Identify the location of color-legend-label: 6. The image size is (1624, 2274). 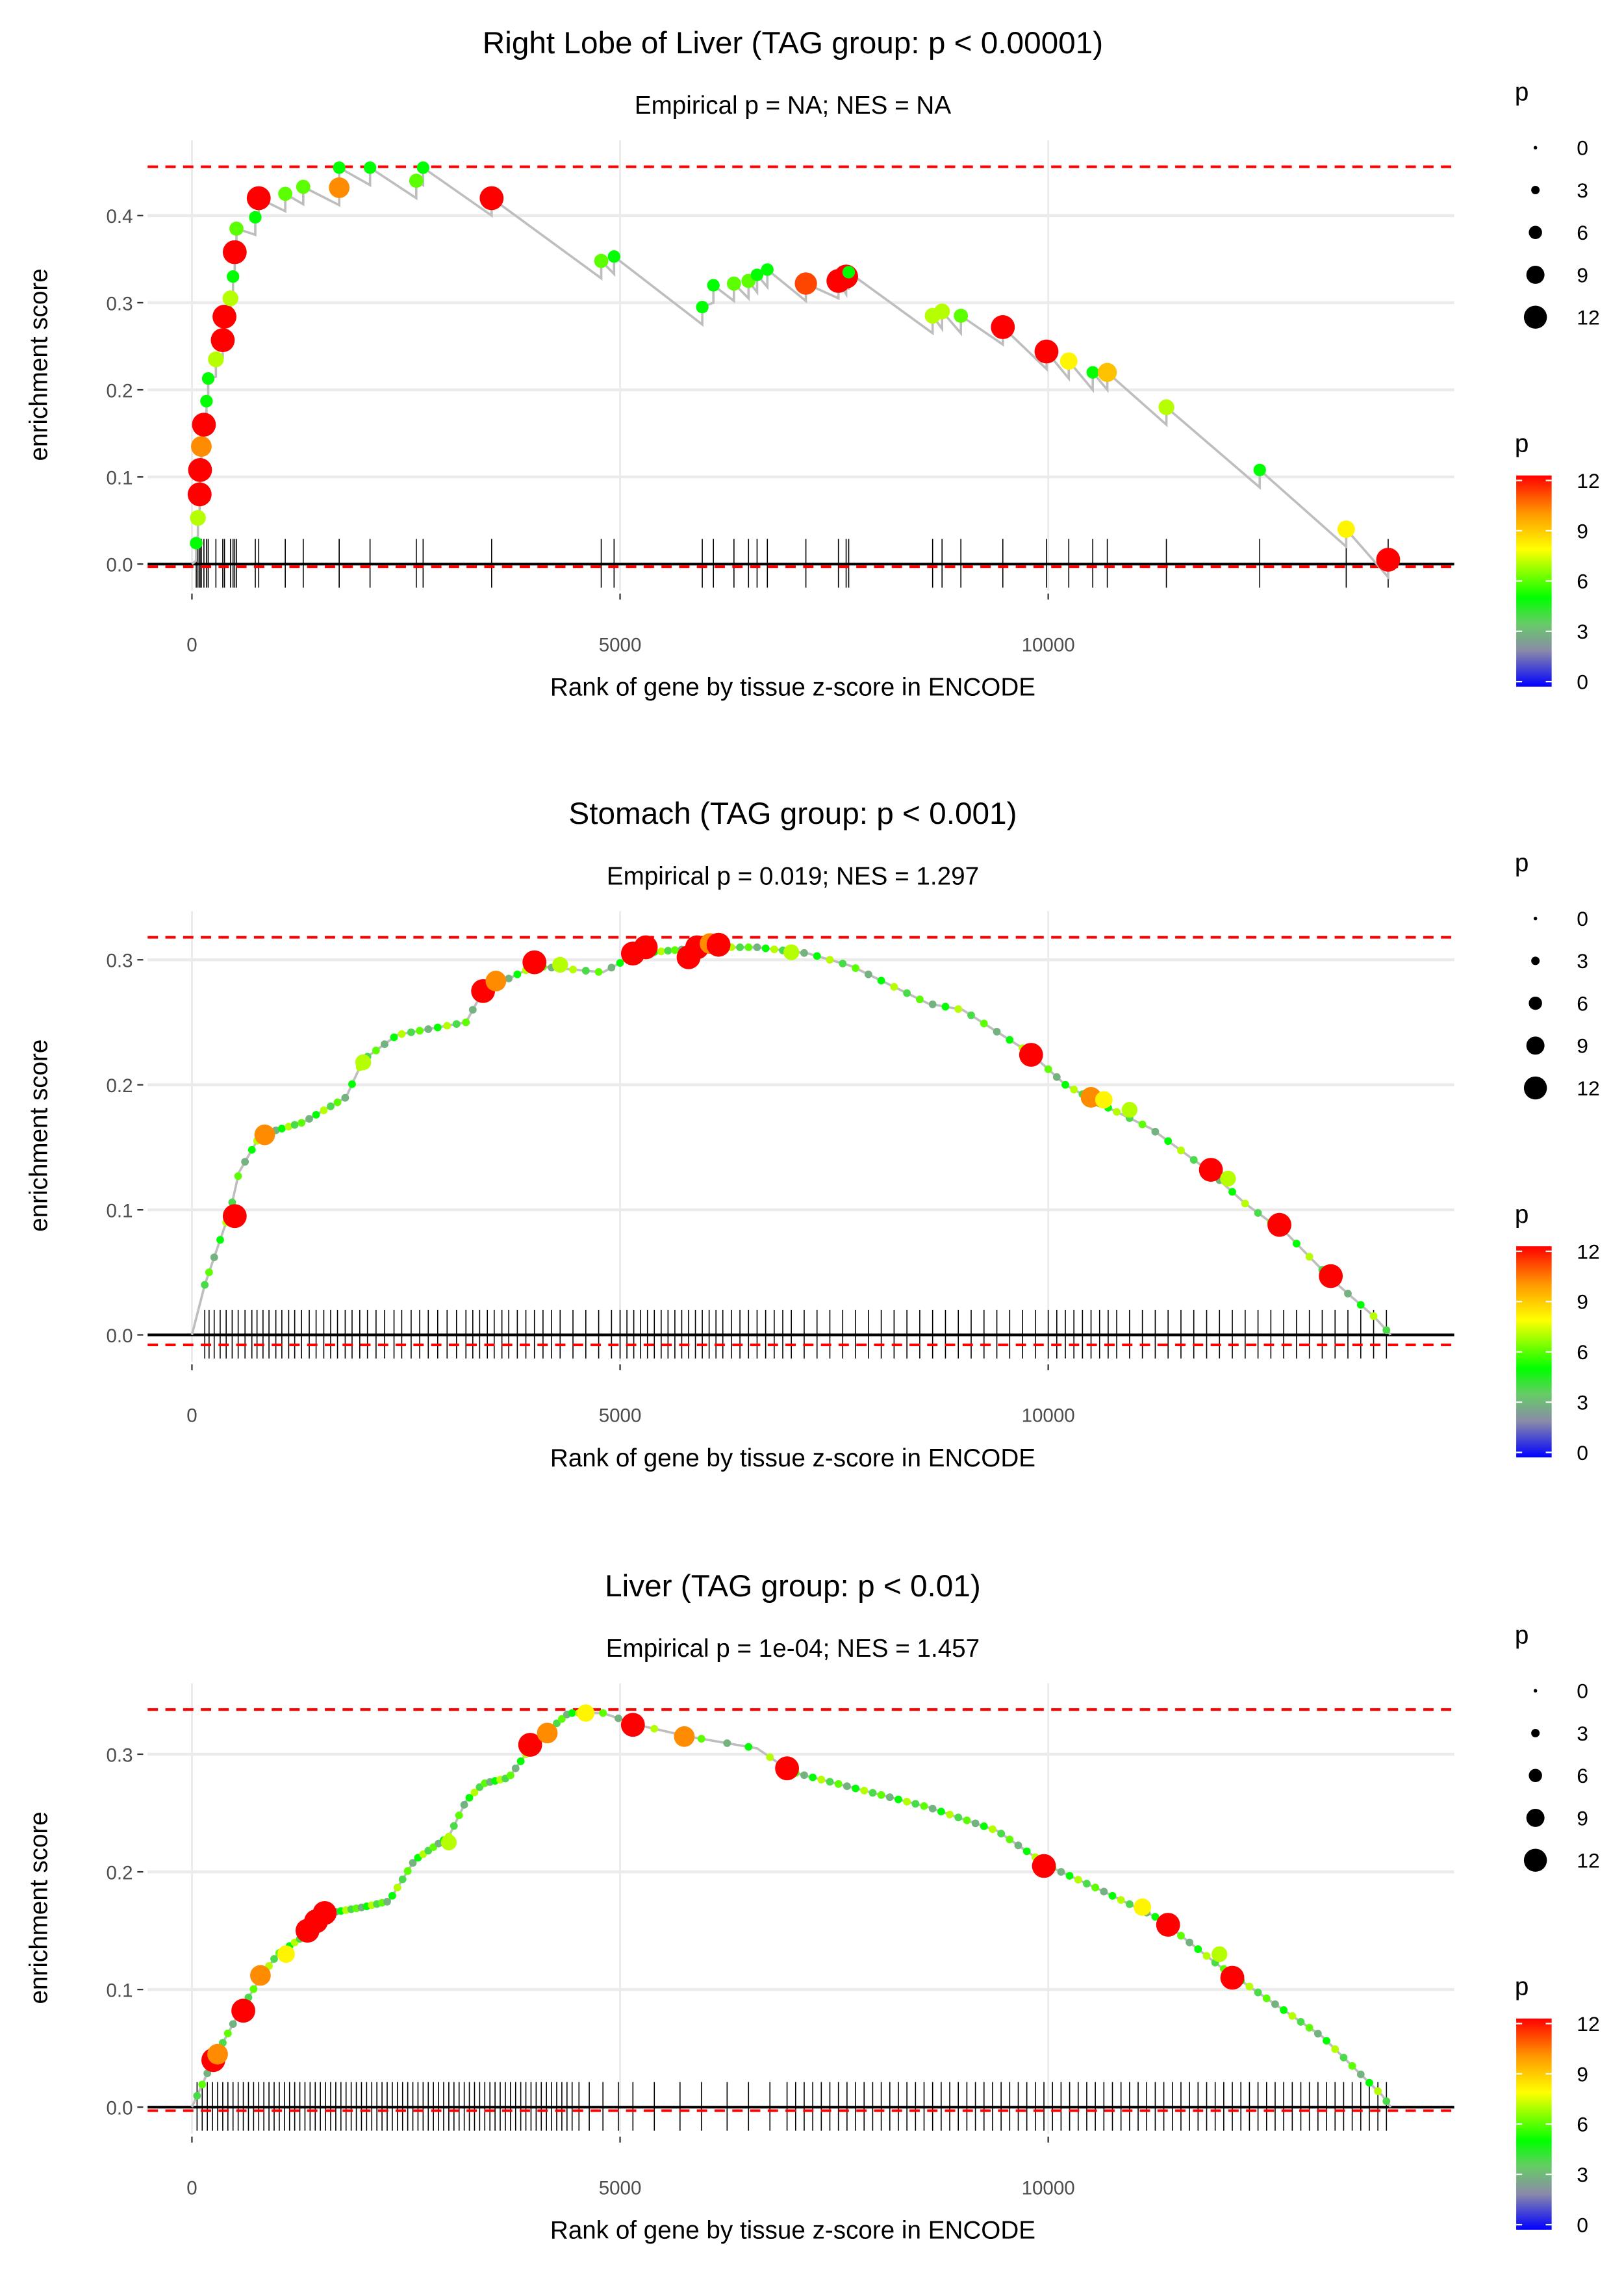
(1582, 581).